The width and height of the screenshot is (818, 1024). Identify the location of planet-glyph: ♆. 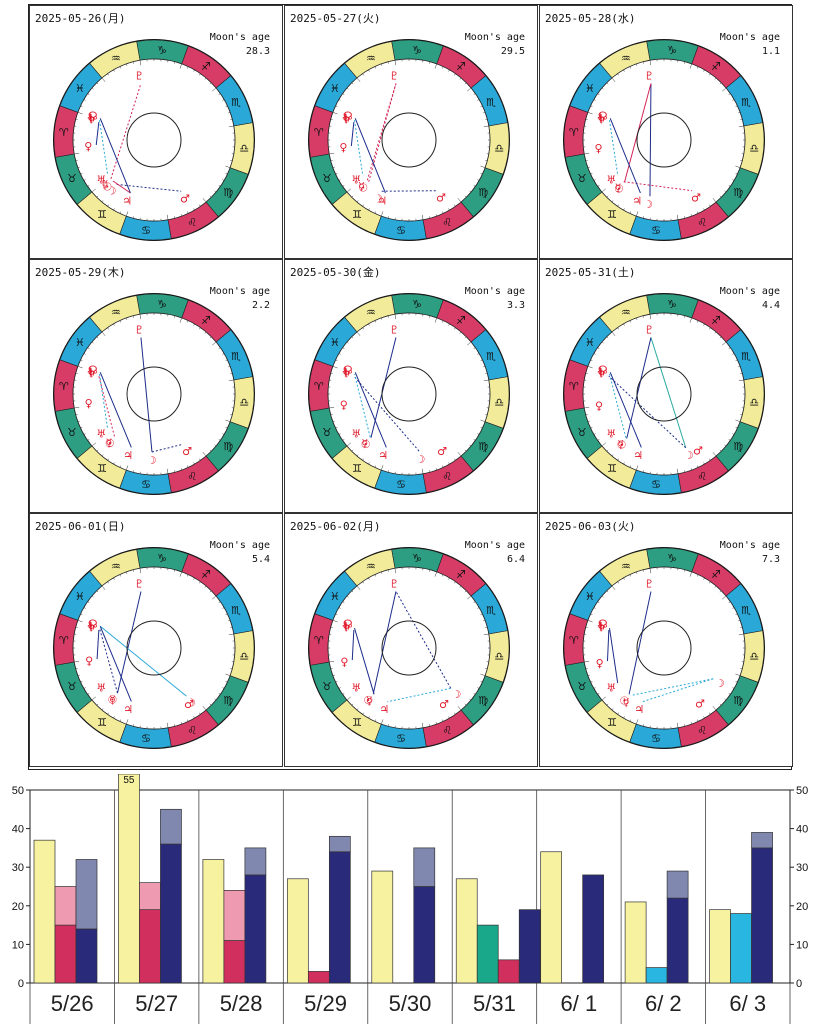
(91, 120).